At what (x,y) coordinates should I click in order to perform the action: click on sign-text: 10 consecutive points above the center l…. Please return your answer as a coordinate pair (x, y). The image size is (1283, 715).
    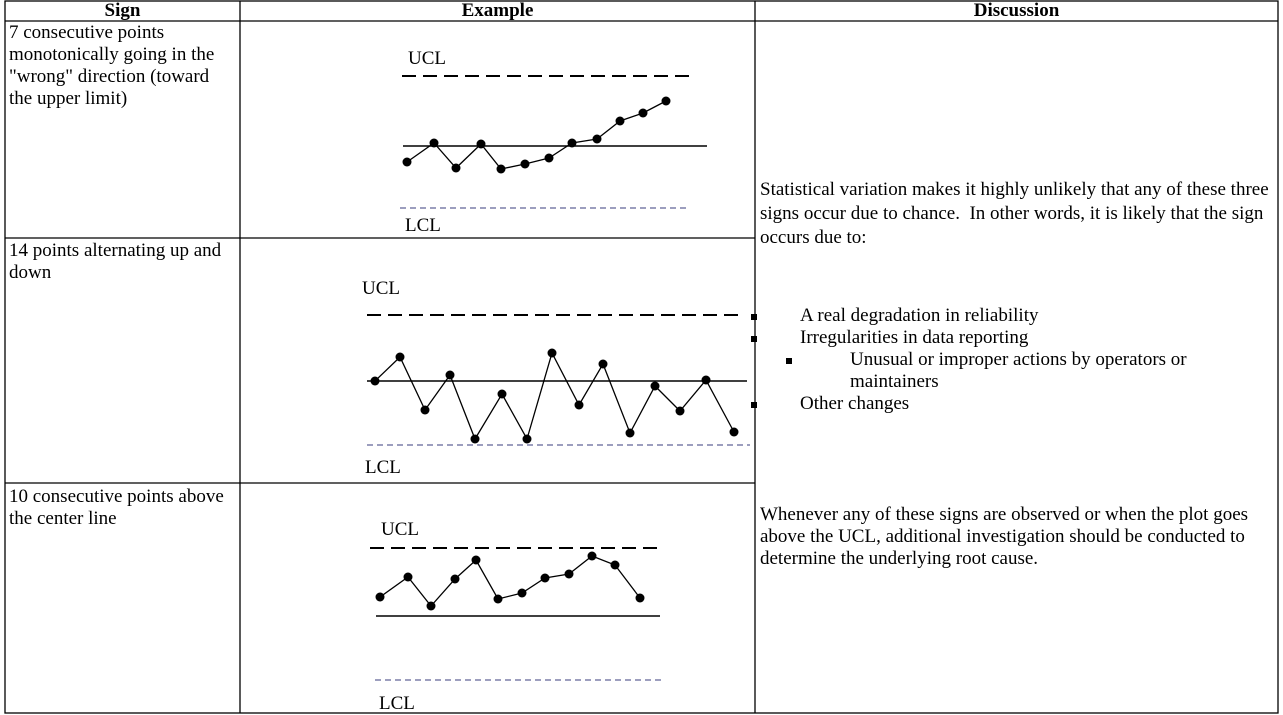
    Looking at the image, I should click on (119, 507).